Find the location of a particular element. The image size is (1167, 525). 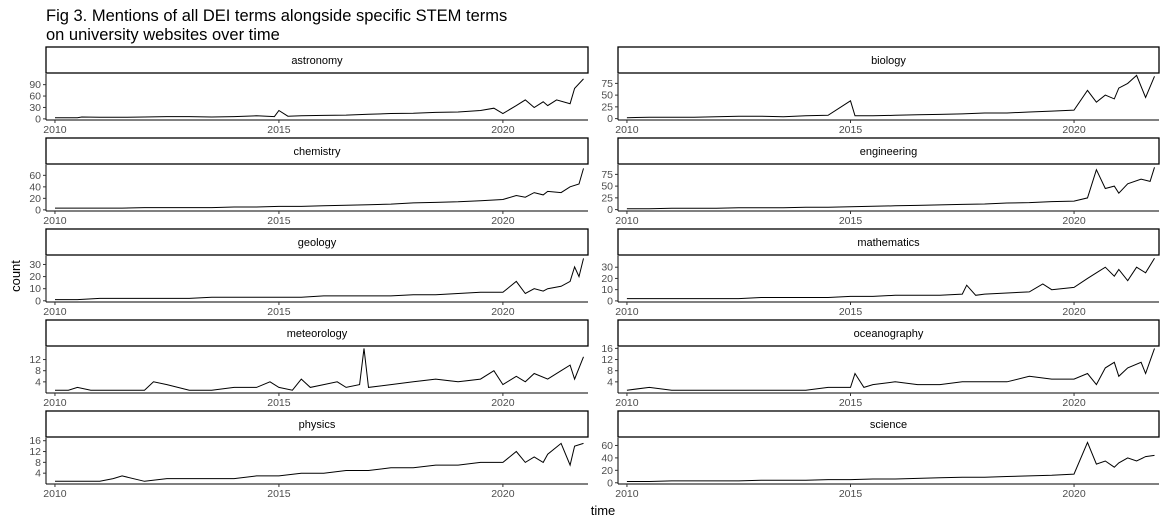

y-axis-title: count is located at coordinates (15, 276).